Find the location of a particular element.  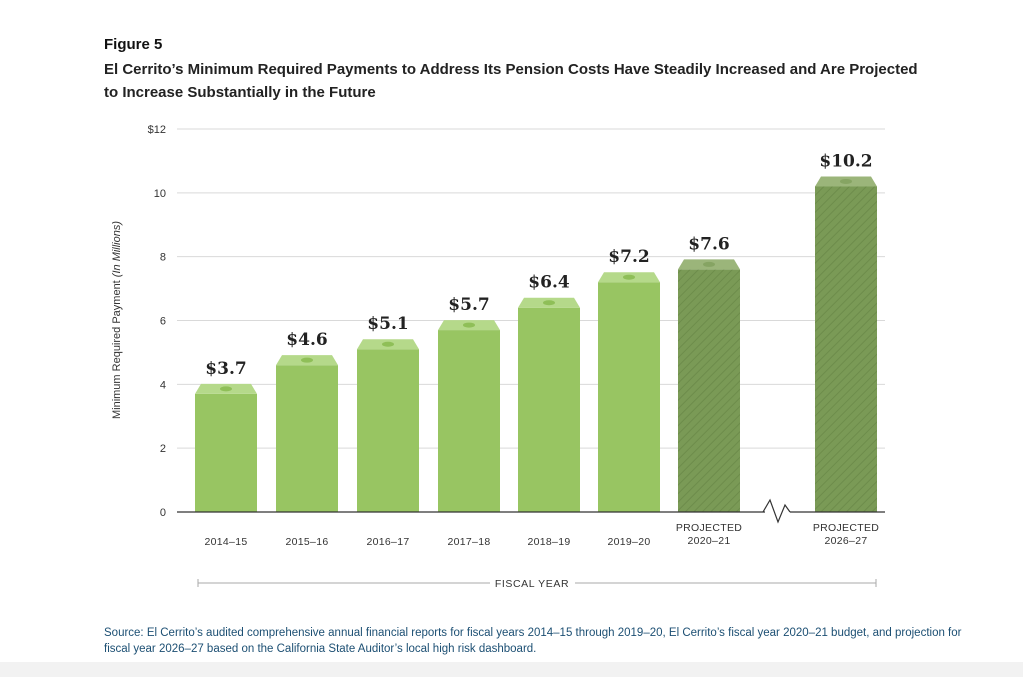

x-tick-label: 2017–18 is located at coordinates (469, 542).